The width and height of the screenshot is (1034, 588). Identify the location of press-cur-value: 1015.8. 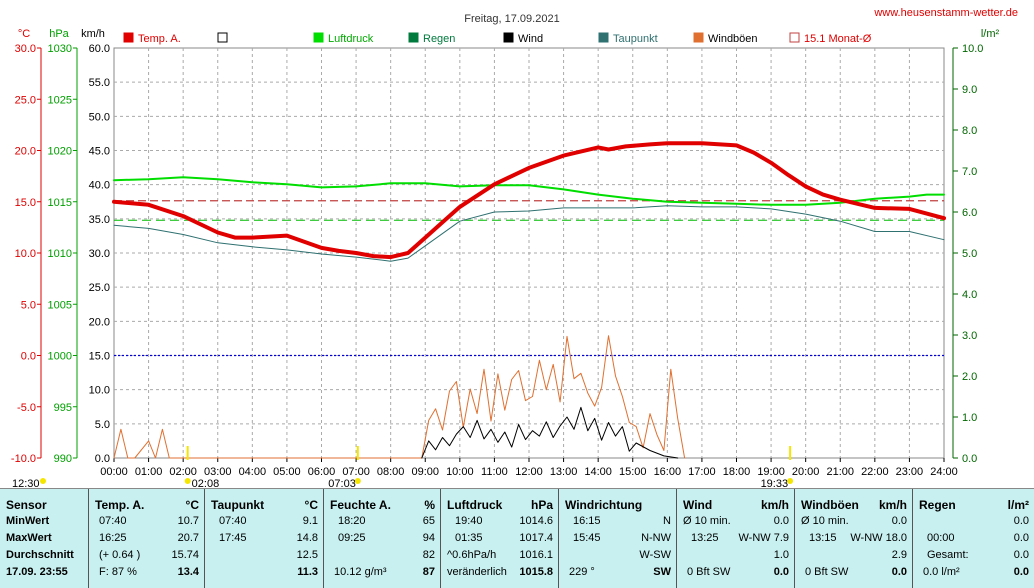
(536, 572).